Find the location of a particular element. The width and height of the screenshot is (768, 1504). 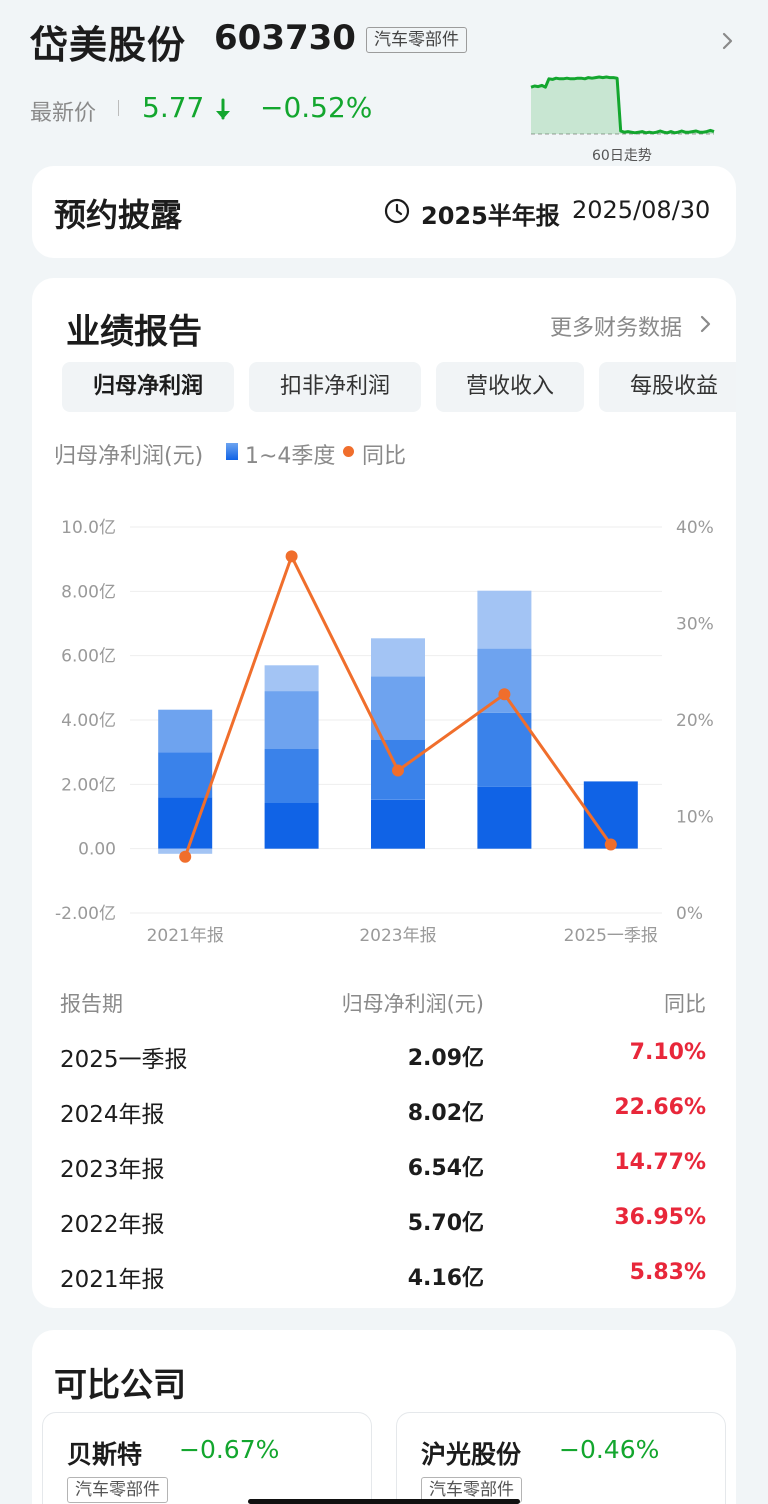

price-change: −0.52% is located at coordinates (316, 107).